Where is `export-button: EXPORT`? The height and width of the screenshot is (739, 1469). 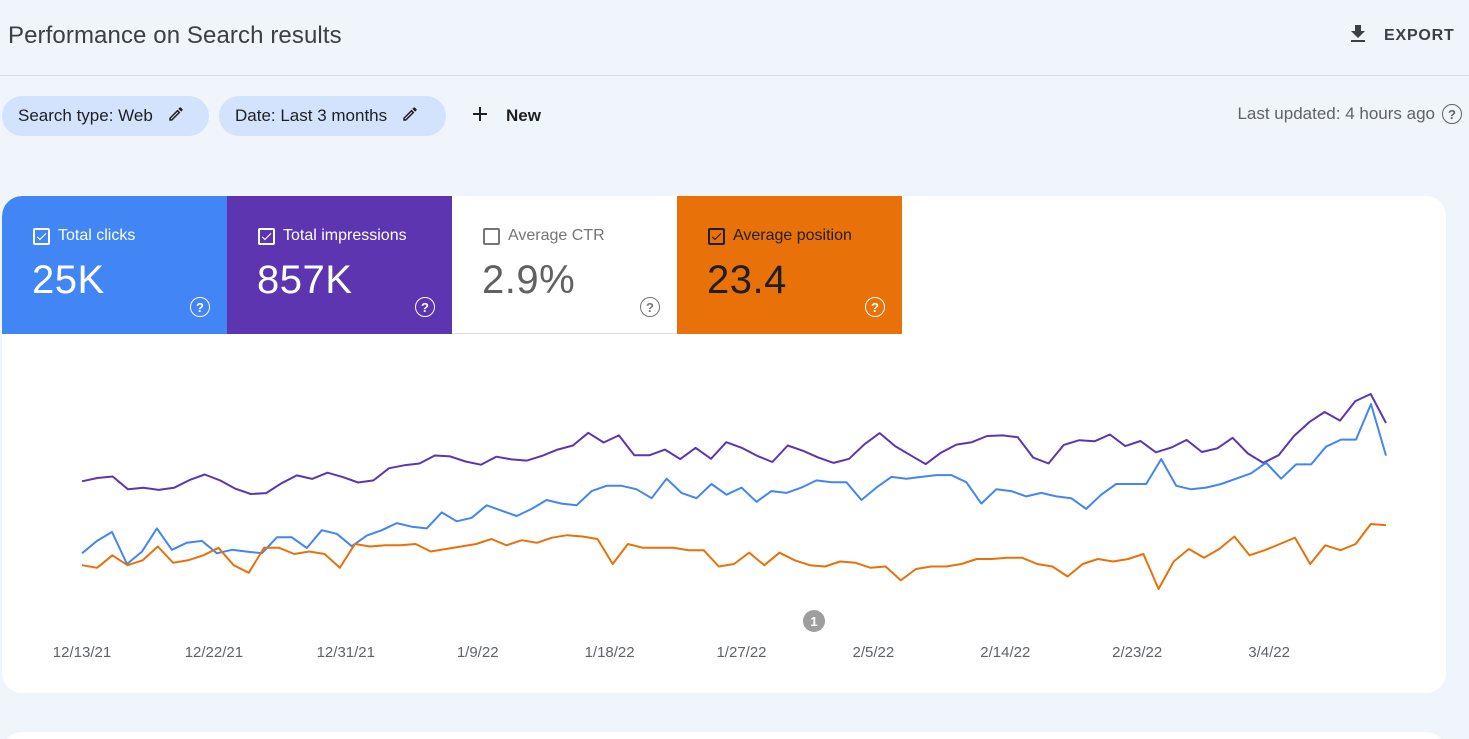
export-button: EXPORT is located at coordinates (1404, 36).